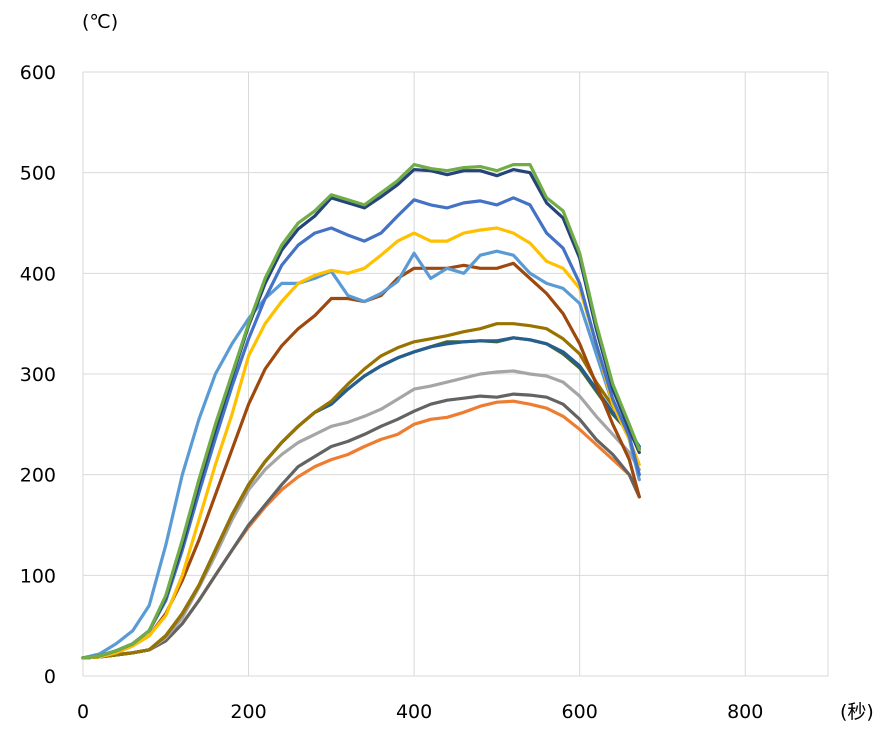  I want to click on y-tick-labels: 0 100 200 300 400 500 600, so click(38, 375).